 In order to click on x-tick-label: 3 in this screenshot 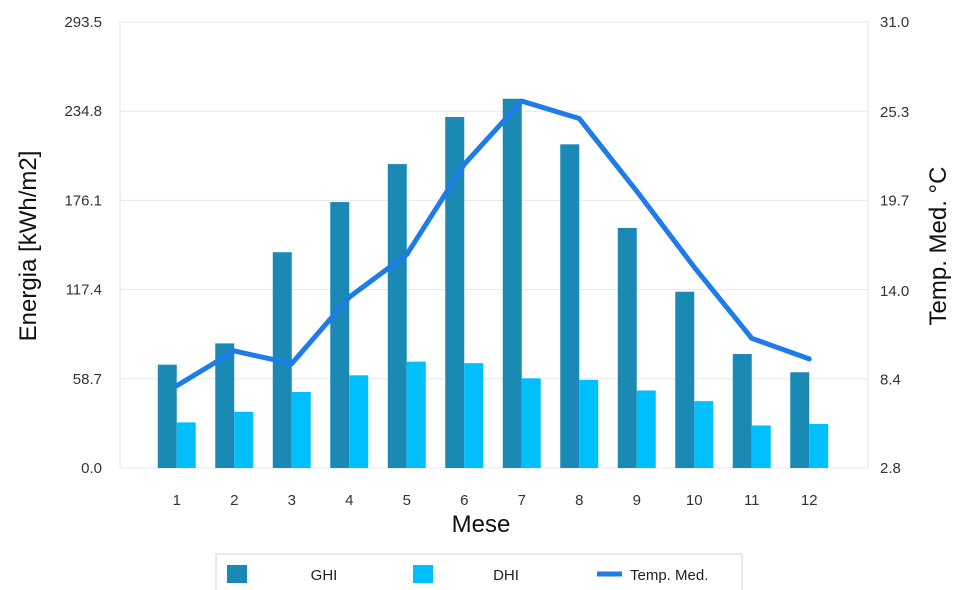, I will do `click(292, 500)`.